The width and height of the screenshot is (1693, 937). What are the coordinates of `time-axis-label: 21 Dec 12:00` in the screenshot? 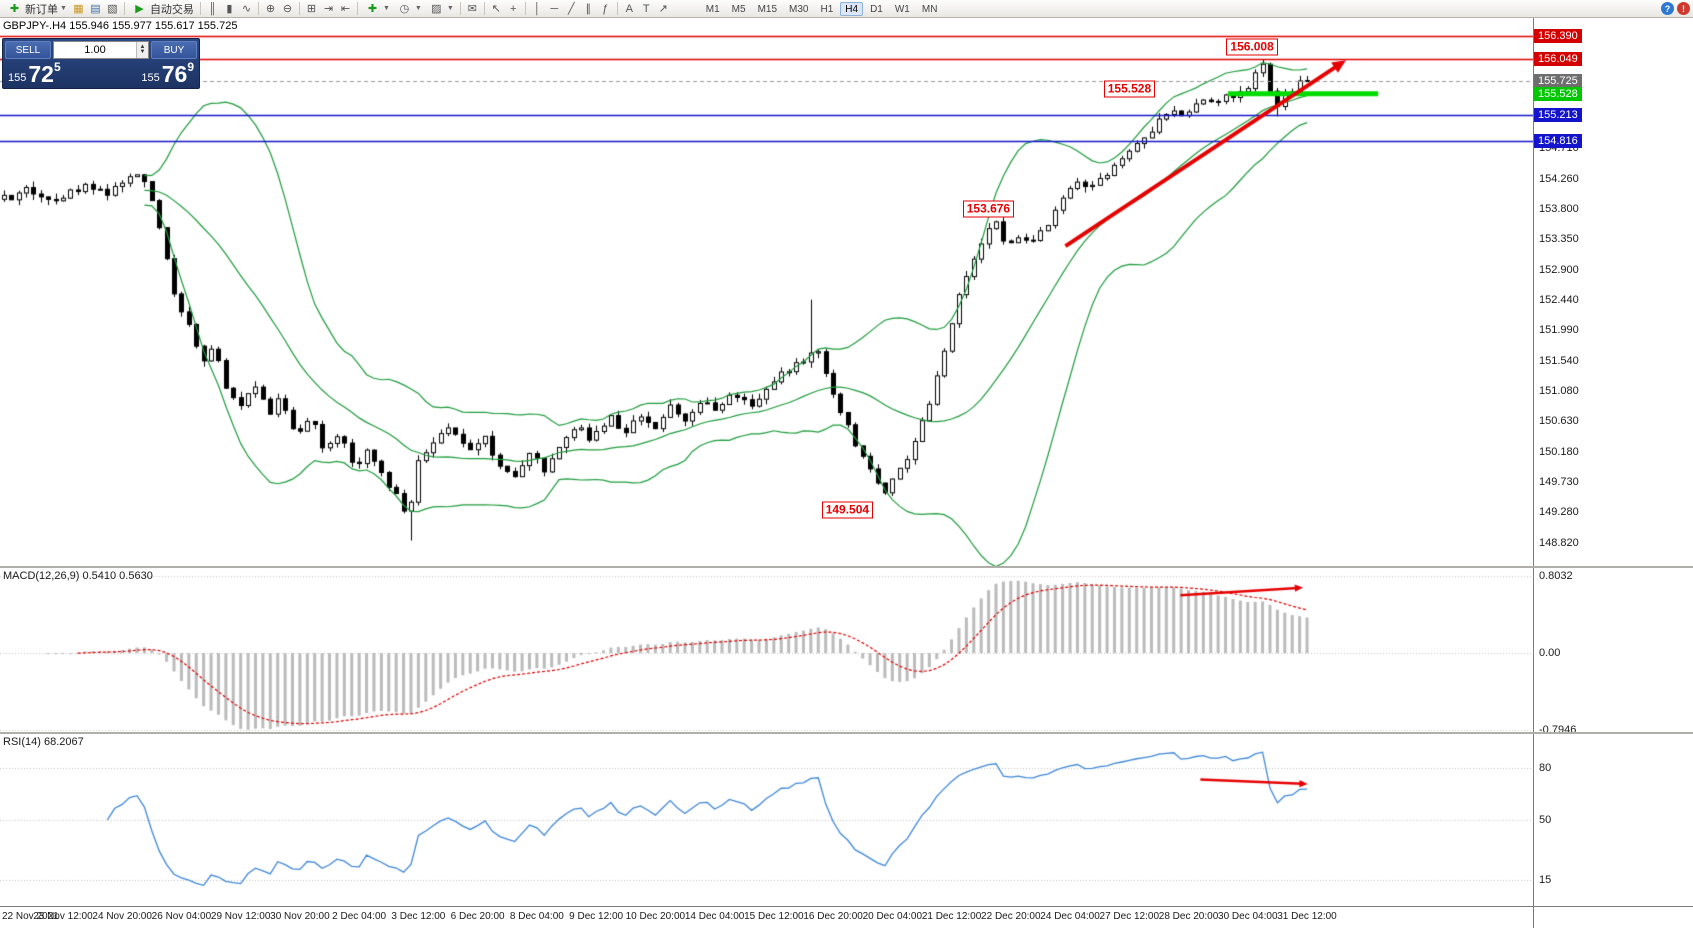 It's located at (951, 916).